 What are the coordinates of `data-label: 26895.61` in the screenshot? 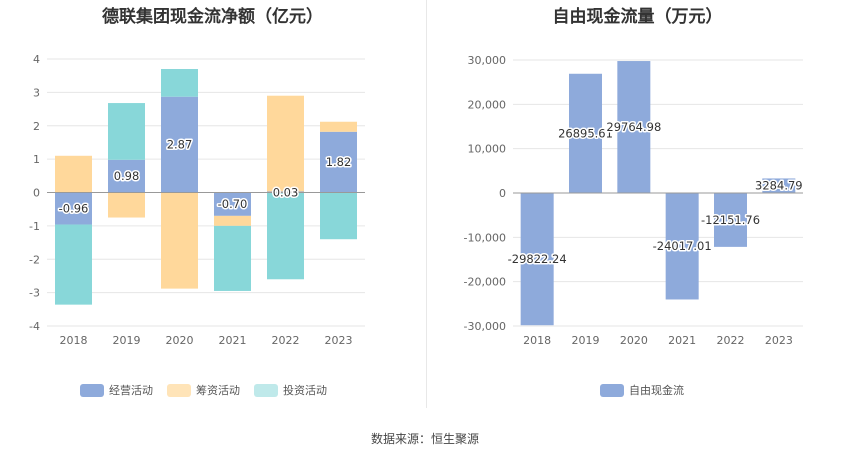 It's located at (585, 133).